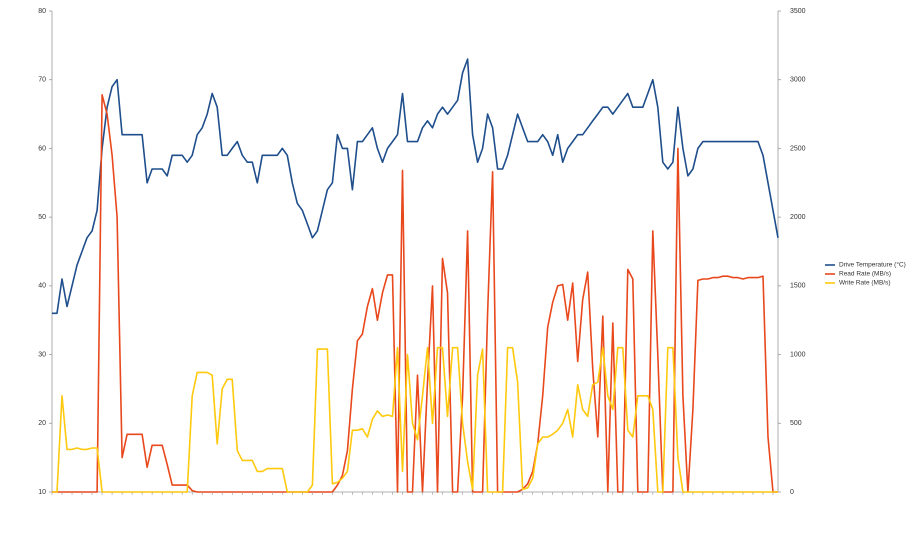 This screenshot has width=913, height=548. What do you see at coordinates (42, 423) in the screenshot?
I see `y-tick-label: 20` at bounding box center [42, 423].